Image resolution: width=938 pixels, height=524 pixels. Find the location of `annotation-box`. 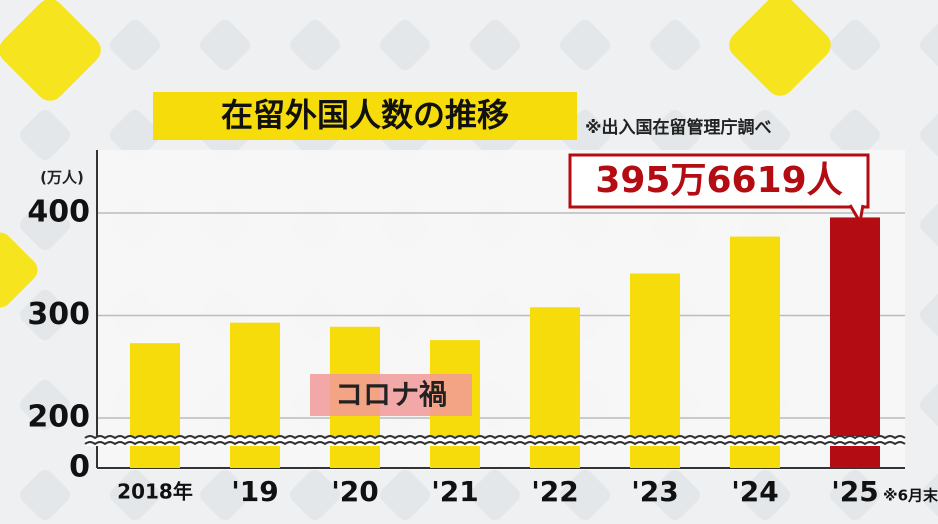

annotation-box is located at coordinates (391, 395).